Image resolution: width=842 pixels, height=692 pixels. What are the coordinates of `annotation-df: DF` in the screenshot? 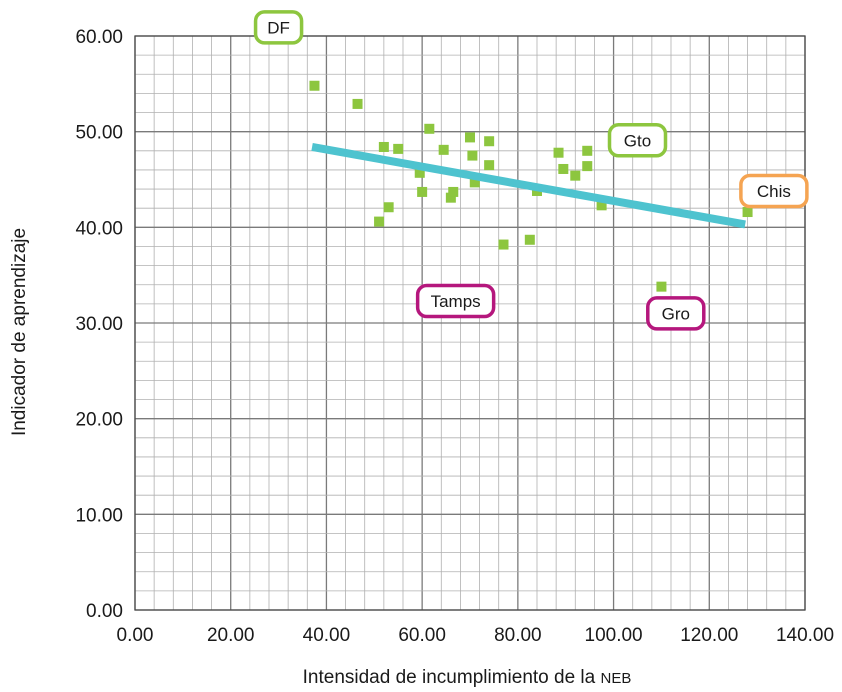 It's located at (278, 27).